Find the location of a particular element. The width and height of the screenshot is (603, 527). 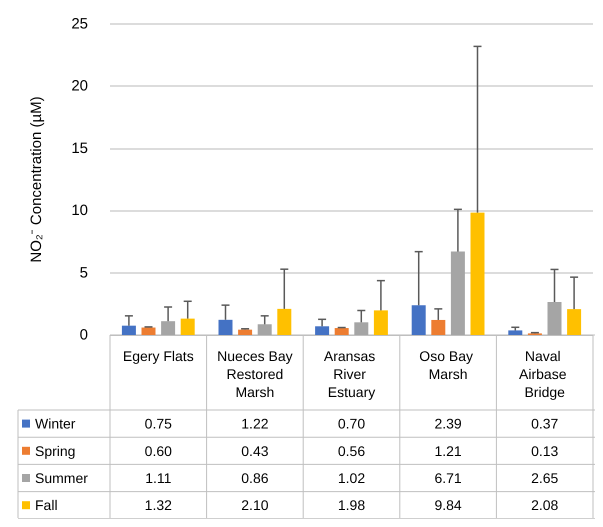

data-label: 9.84 is located at coordinates (448, 505).